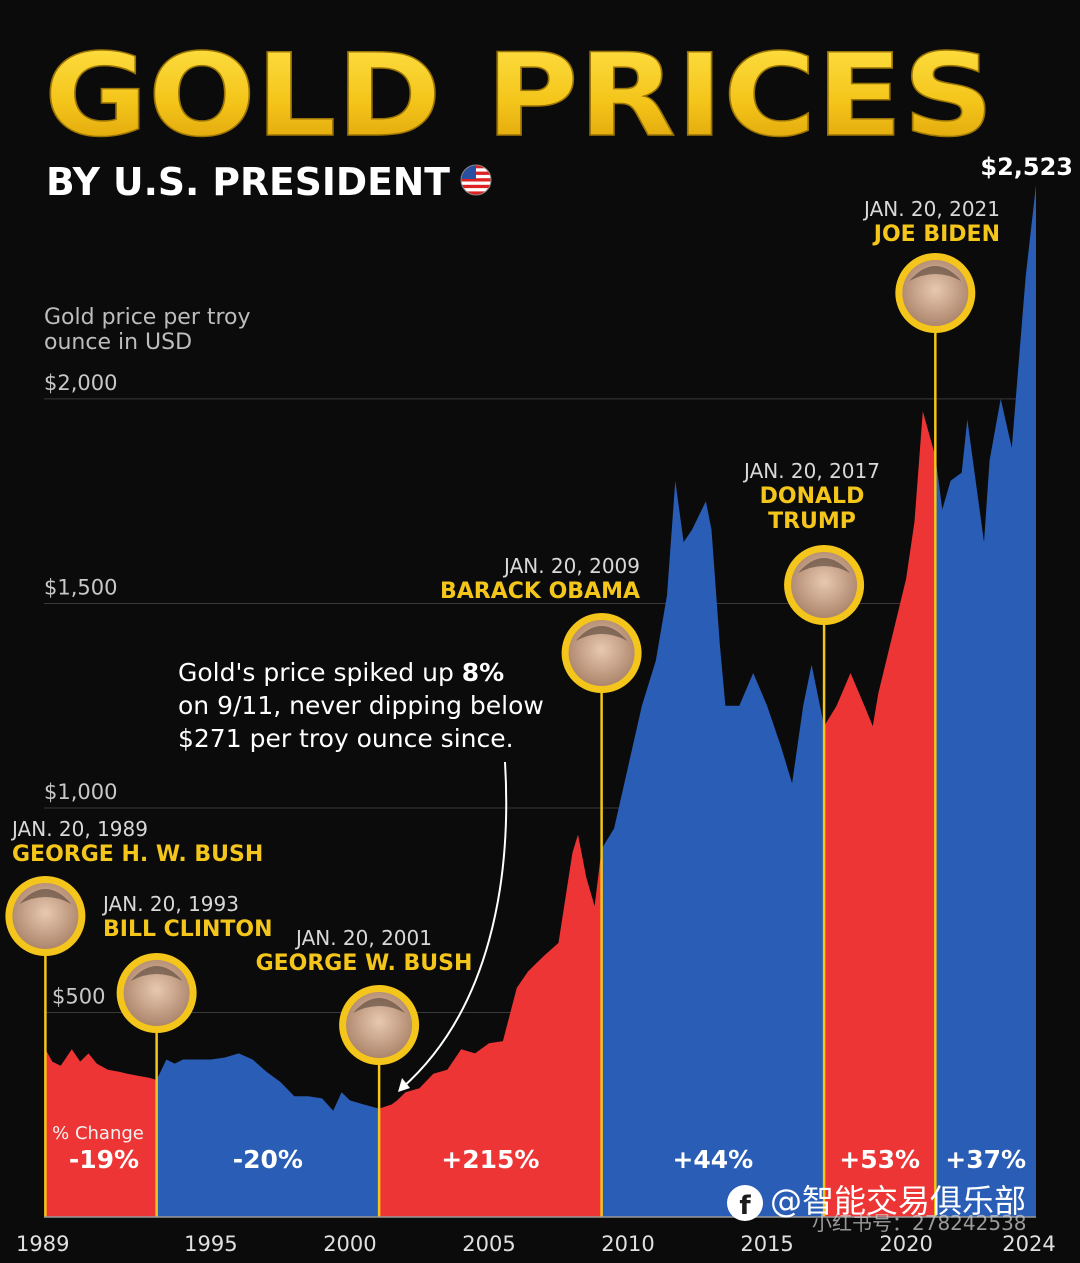 Image resolution: width=1080 pixels, height=1263 pixels. What do you see at coordinates (540, 591) in the screenshot?
I see `president-name: BARACK OBAMA` at bounding box center [540, 591].